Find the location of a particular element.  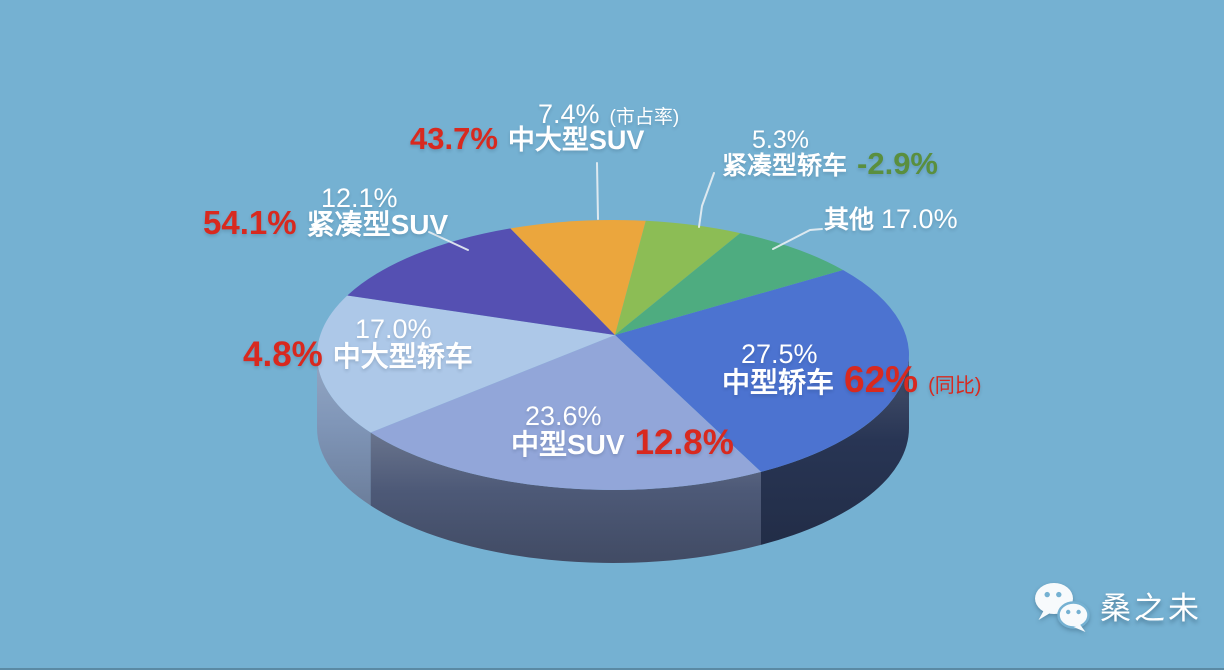

yoy-value: 43.7% is located at coordinates (454, 138).